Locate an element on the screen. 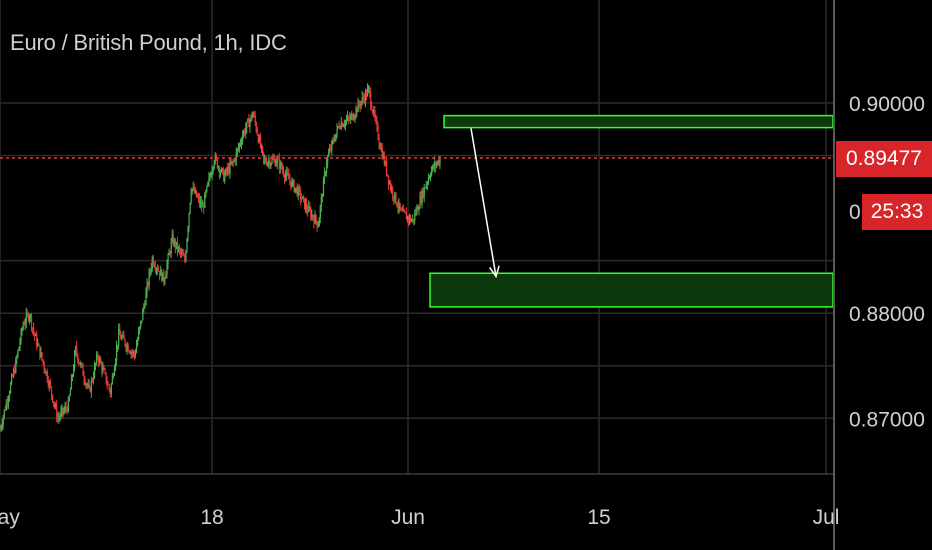  price-tick-label: 0.87000 is located at coordinates (887, 419).